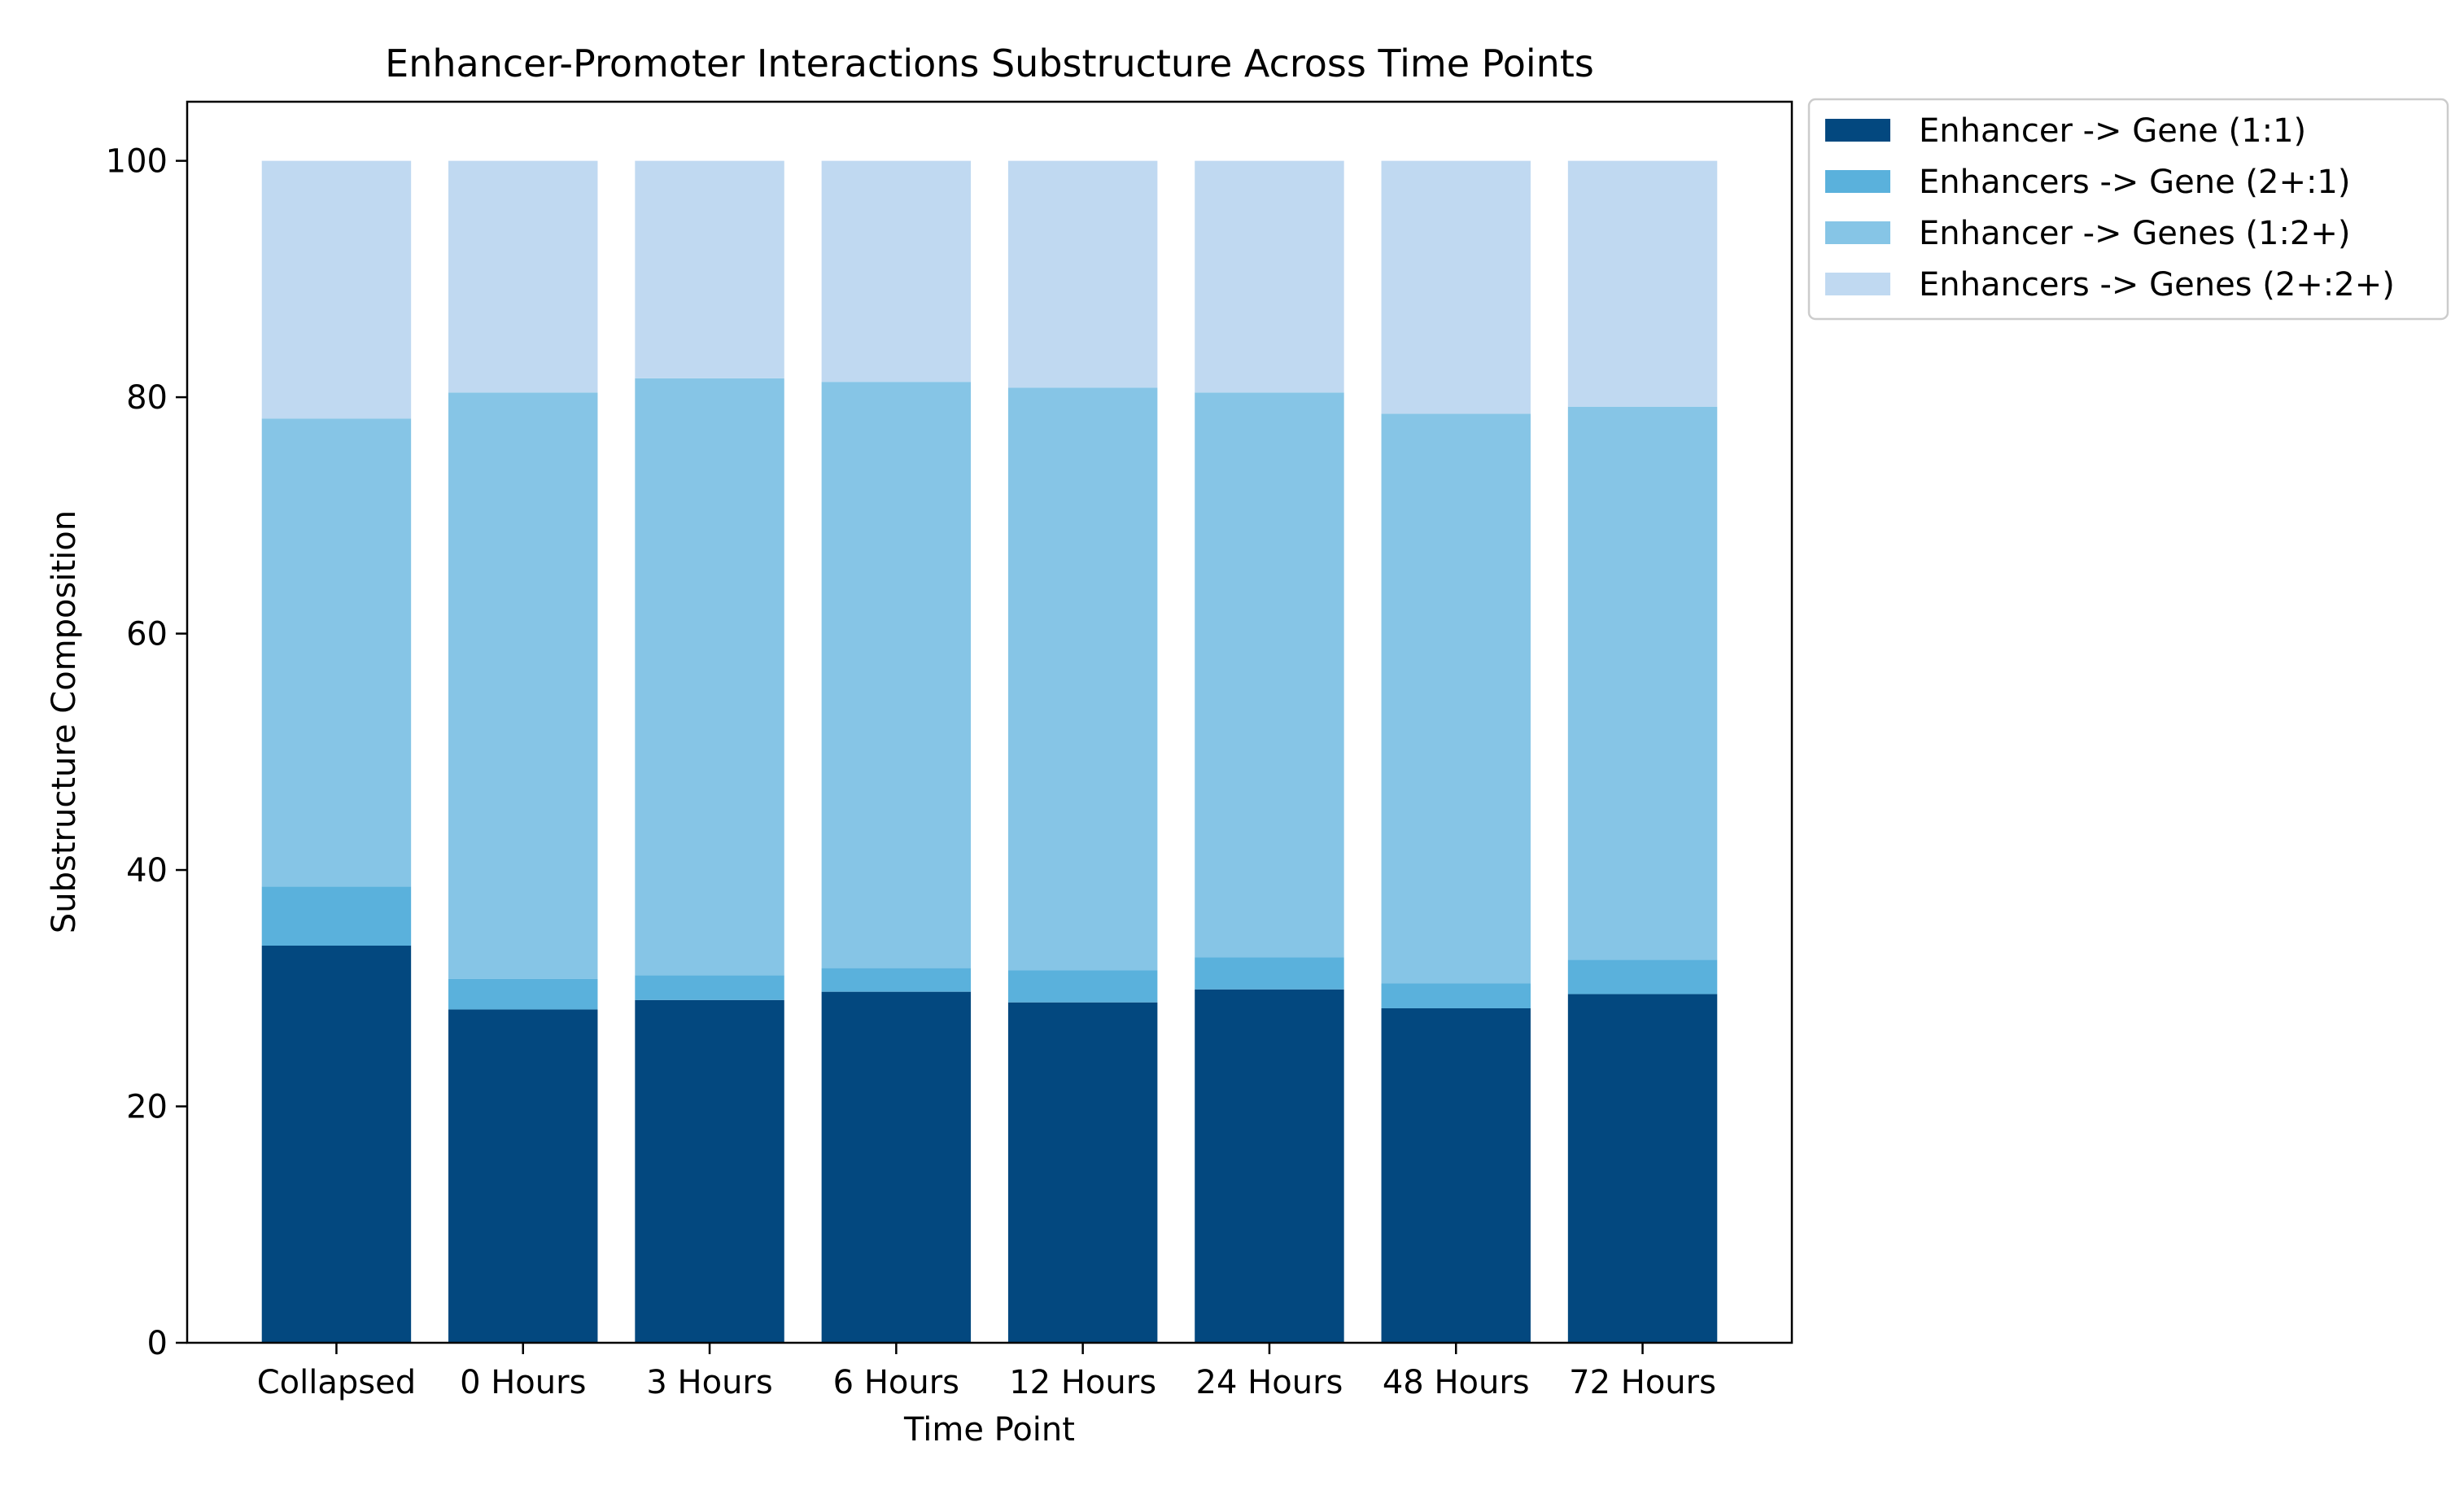 The height and width of the screenshot is (1486, 2464). I want to click on y-tick-label: 20, so click(147, 1107).